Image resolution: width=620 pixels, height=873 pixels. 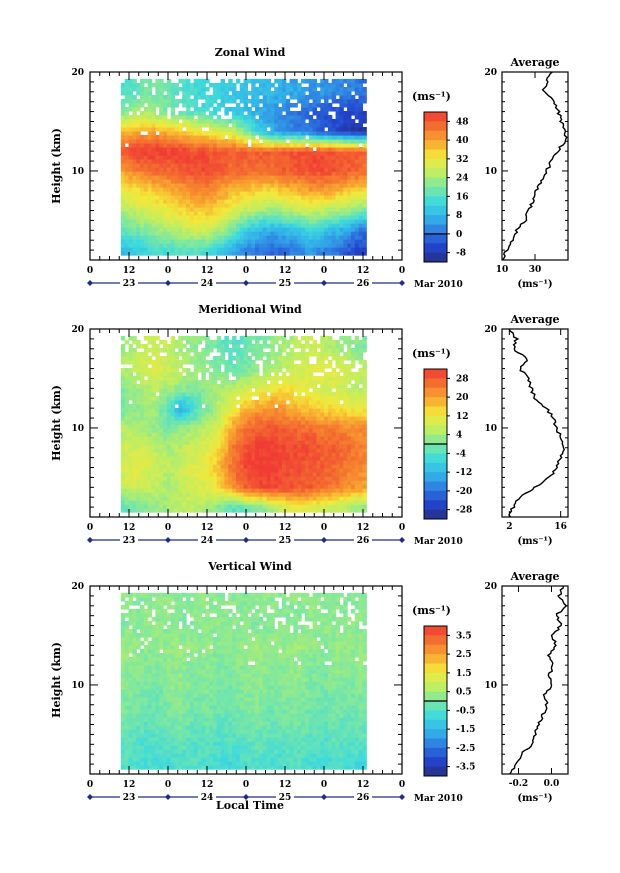 I want to click on profile-unit: (ms⁻¹), so click(x=534, y=284).